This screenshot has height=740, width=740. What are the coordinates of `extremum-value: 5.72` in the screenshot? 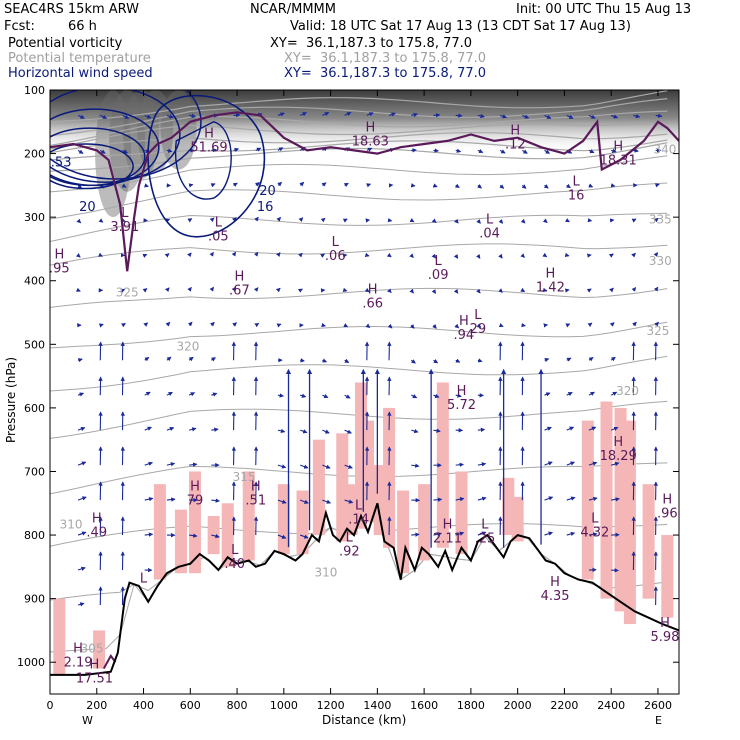 It's located at (461, 405).